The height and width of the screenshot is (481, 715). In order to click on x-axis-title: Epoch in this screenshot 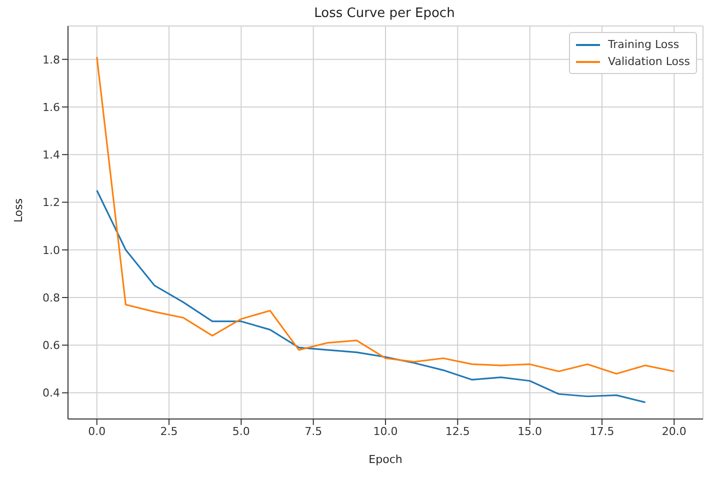, I will do `click(385, 459)`.